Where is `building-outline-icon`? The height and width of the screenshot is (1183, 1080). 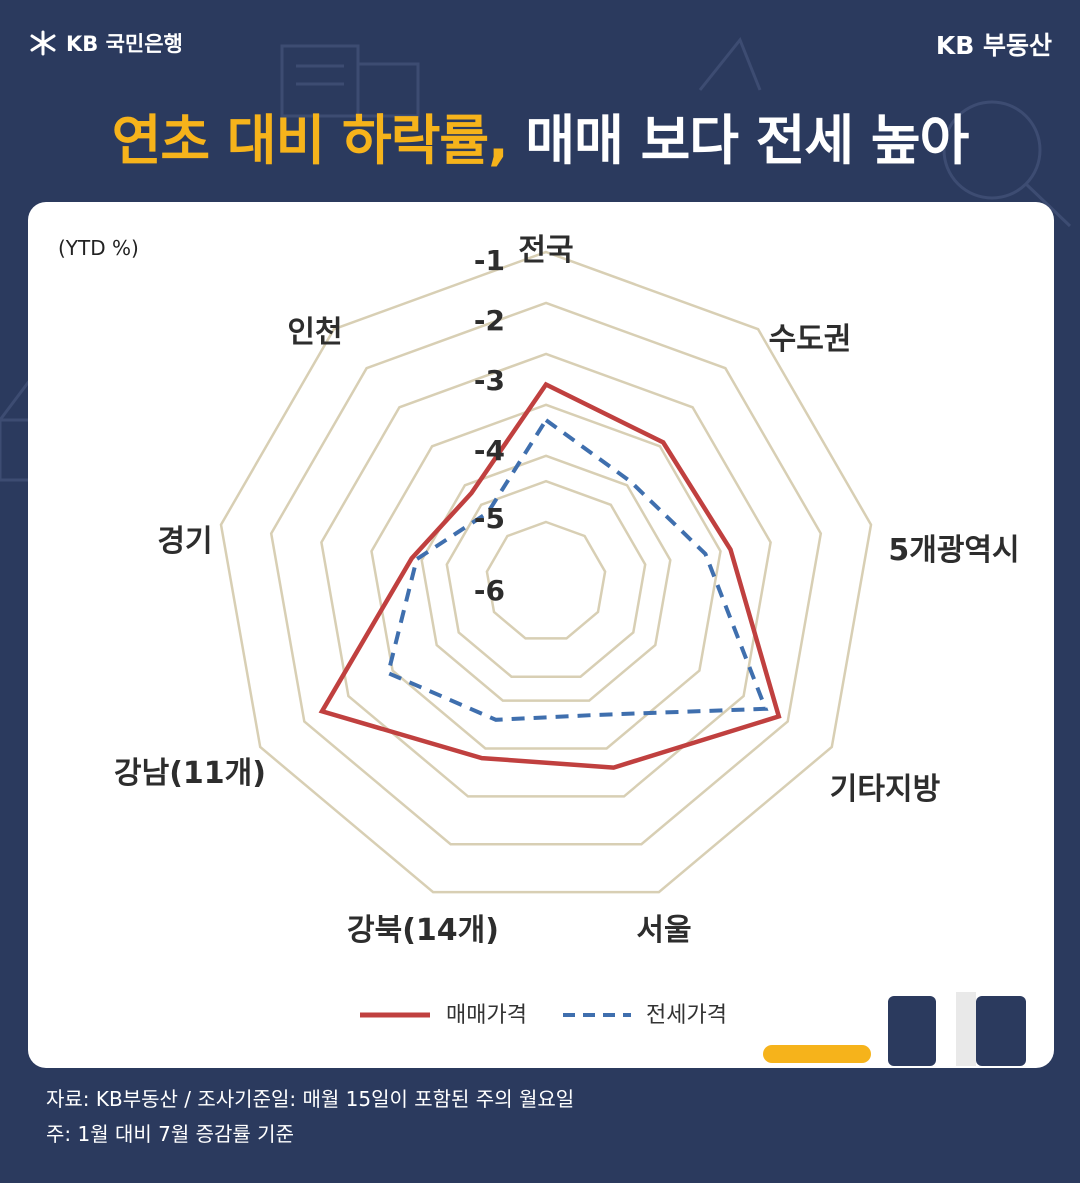 building-outline-icon is located at coordinates (388, 90).